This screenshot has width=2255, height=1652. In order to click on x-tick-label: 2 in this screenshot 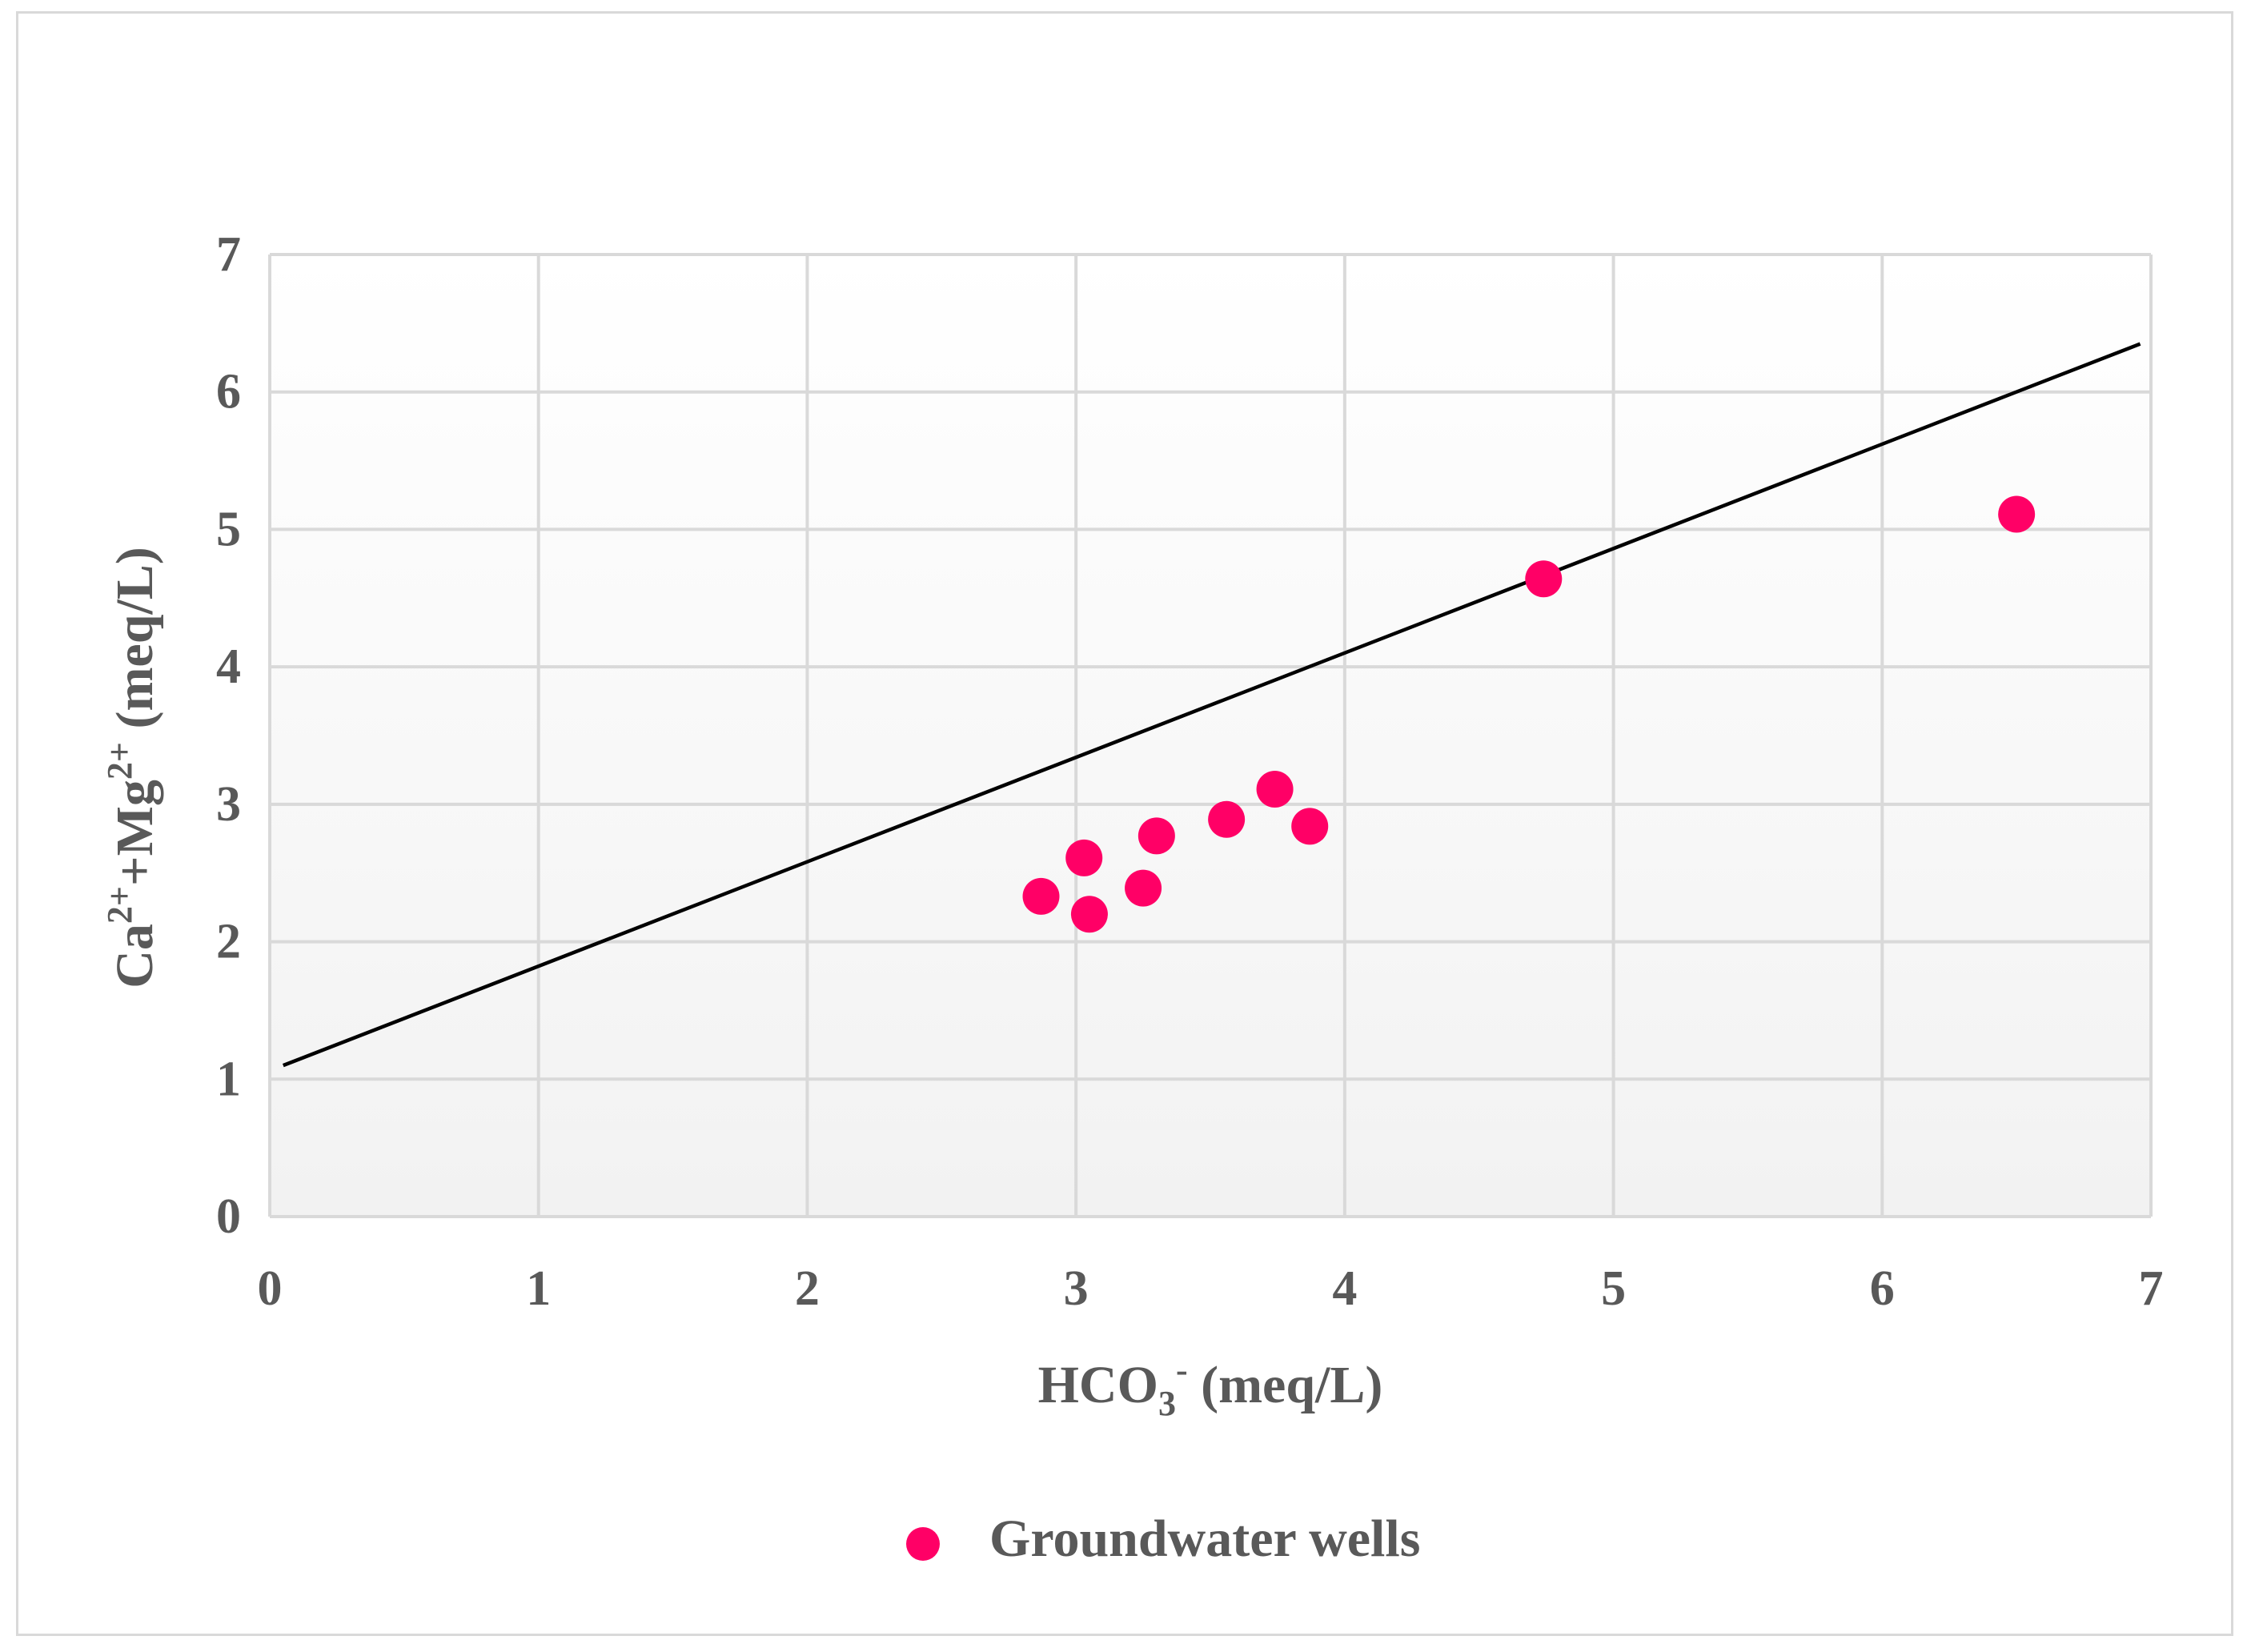, I will do `click(807, 1288)`.